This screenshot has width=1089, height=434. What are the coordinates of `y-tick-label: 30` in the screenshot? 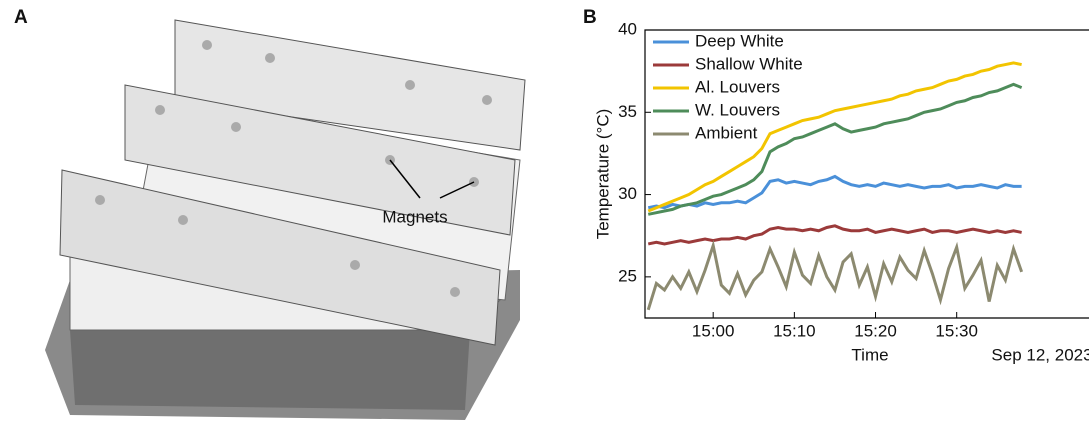 It's located at (627, 193).